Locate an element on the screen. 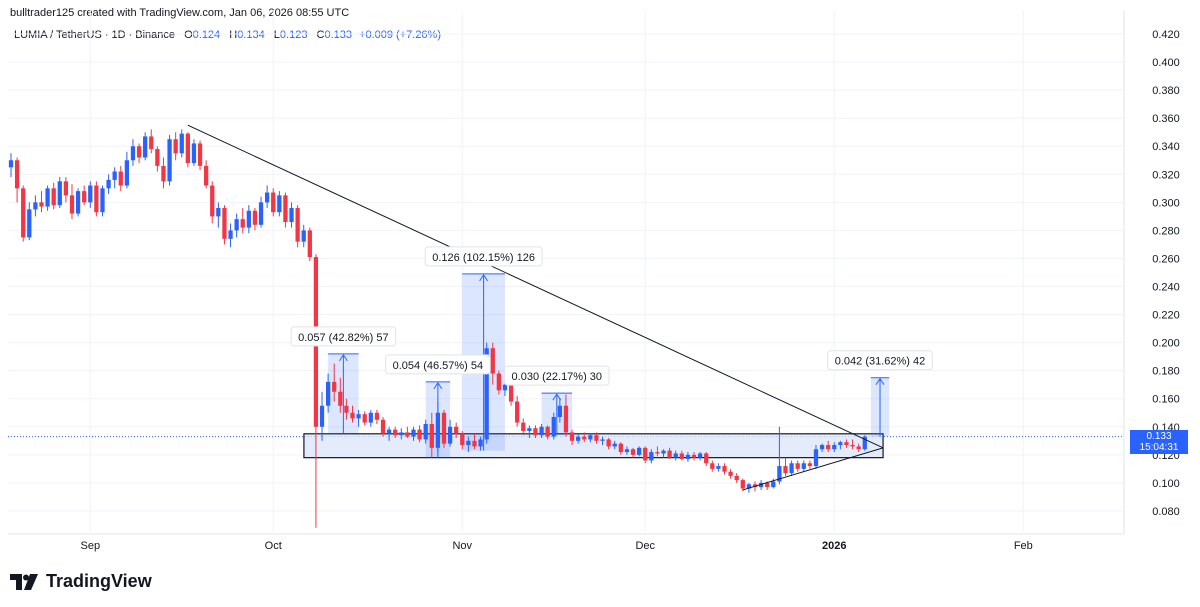 This screenshot has height=607, width=1200. measurement-label: 0.042 (31.62%) 42 is located at coordinates (880, 360).